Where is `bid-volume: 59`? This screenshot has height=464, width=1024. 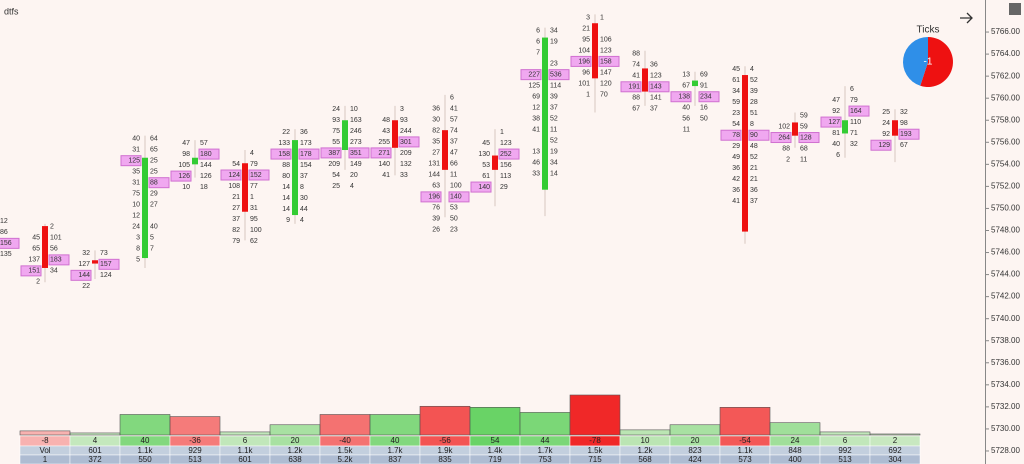
bid-volume: 59 is located at coordinates (736, 102).